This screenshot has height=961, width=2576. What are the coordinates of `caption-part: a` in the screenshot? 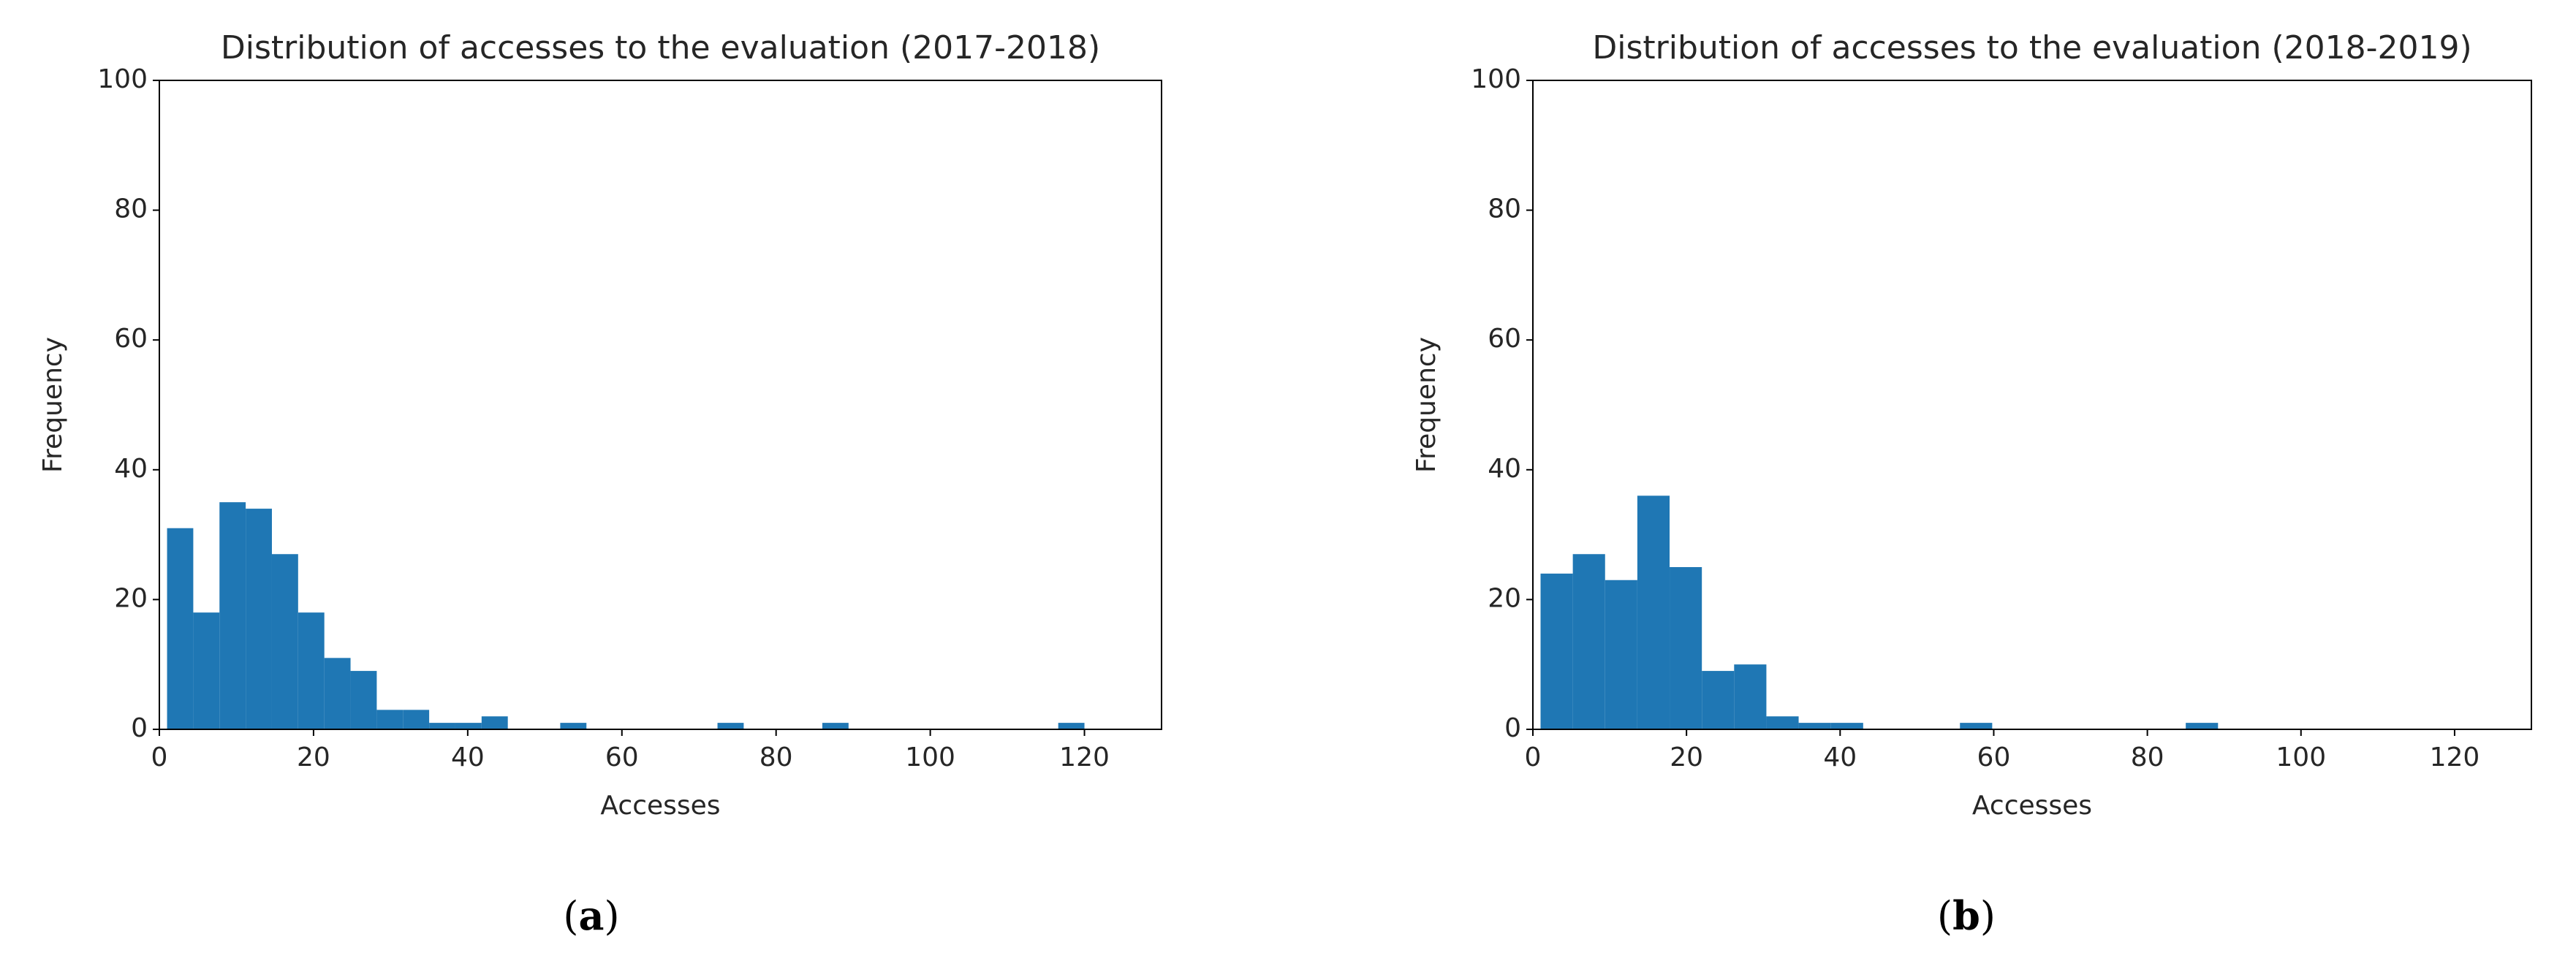 It's located at (592, 915).